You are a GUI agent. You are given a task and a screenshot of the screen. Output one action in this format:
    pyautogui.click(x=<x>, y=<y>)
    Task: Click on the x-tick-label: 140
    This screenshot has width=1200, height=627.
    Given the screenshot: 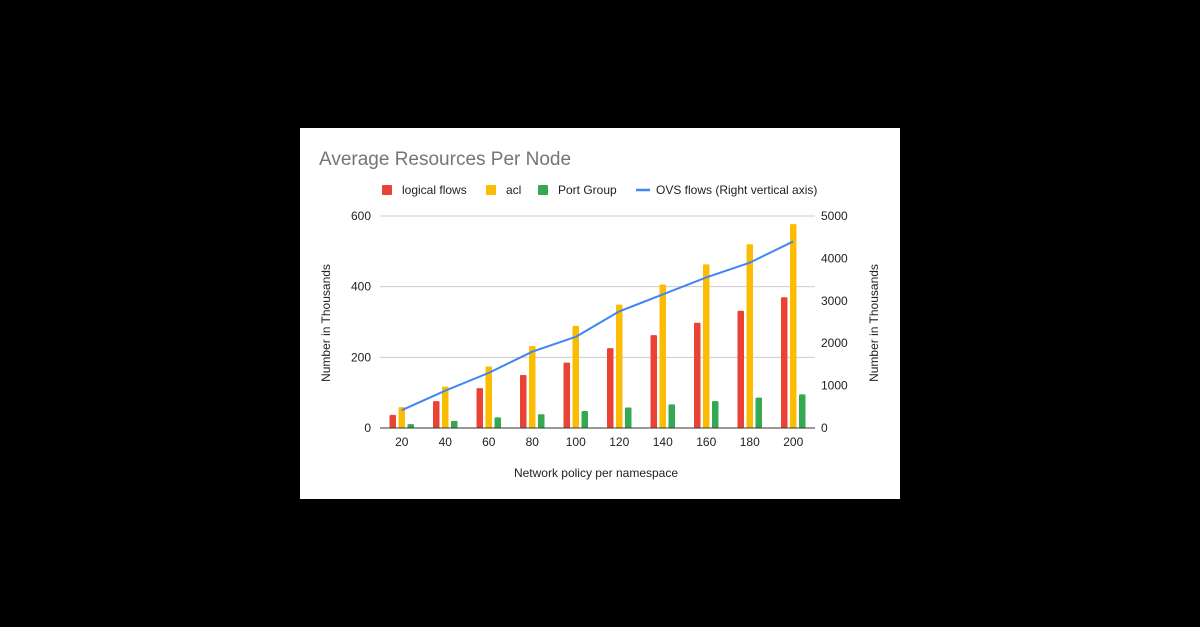 What is the action you would take?
    pyautogui.click(x=663, y=442)
    